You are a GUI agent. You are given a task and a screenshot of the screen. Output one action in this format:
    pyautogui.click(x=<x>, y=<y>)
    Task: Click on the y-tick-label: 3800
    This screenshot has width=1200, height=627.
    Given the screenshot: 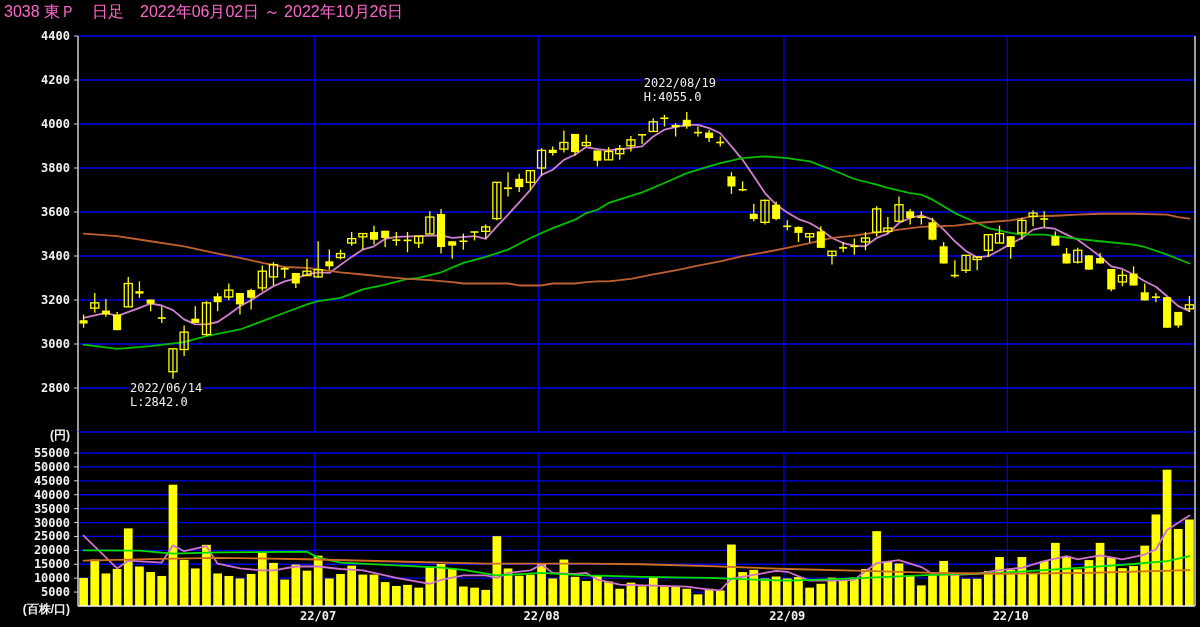 What is the action you would take?
    pyautogui.click(x=55, y=168)
    